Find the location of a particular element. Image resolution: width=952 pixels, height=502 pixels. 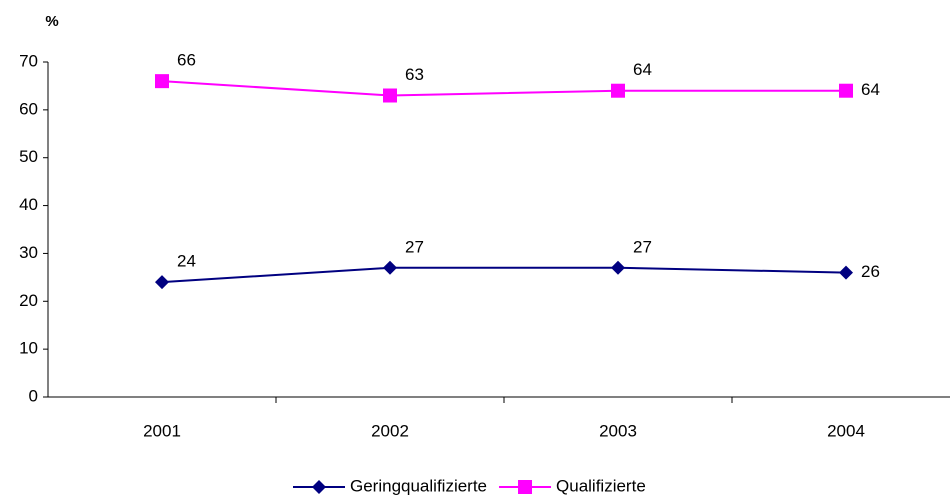

x-tick-label: 2003 is located at coordinates (618, 430).